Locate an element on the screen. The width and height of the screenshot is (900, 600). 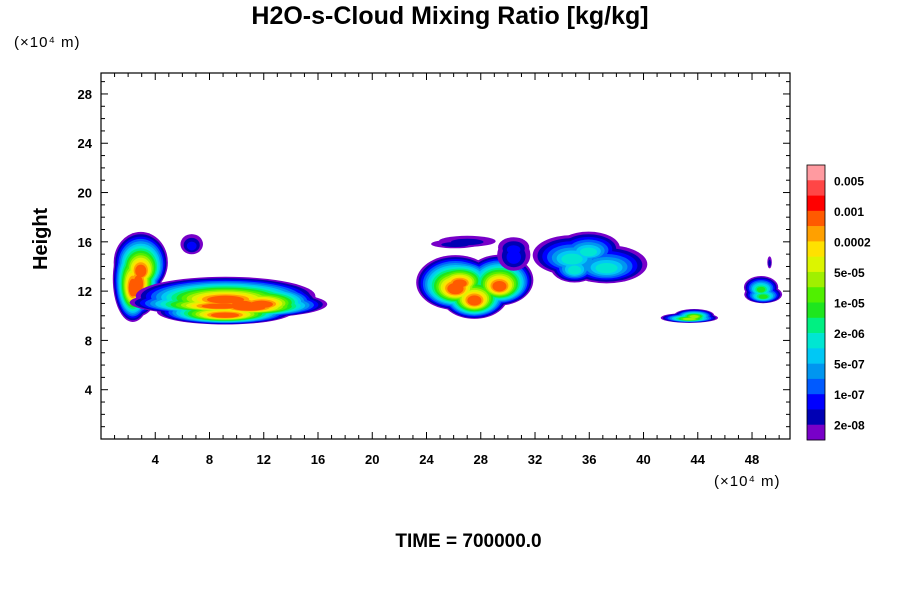
x-tick-label: 20 is located at coordinates (372, 459).